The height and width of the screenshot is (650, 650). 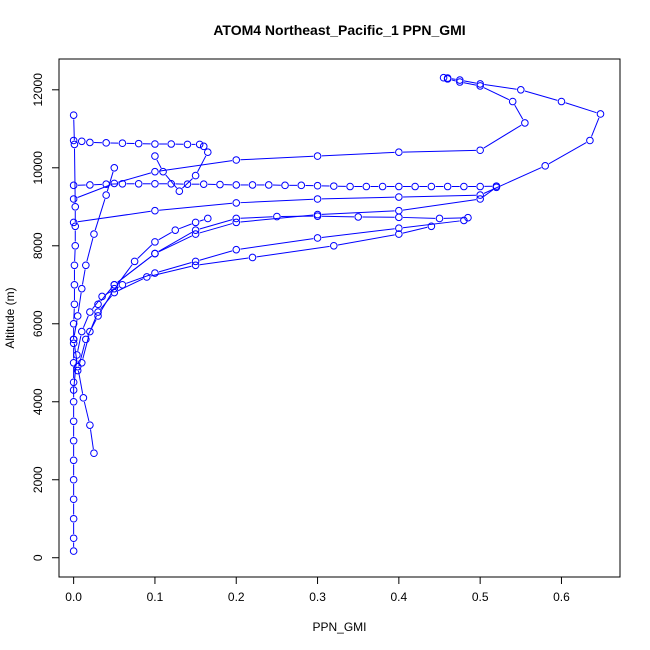 I want to click on x-tick-label: 0.0, so click(x=73, y=597).